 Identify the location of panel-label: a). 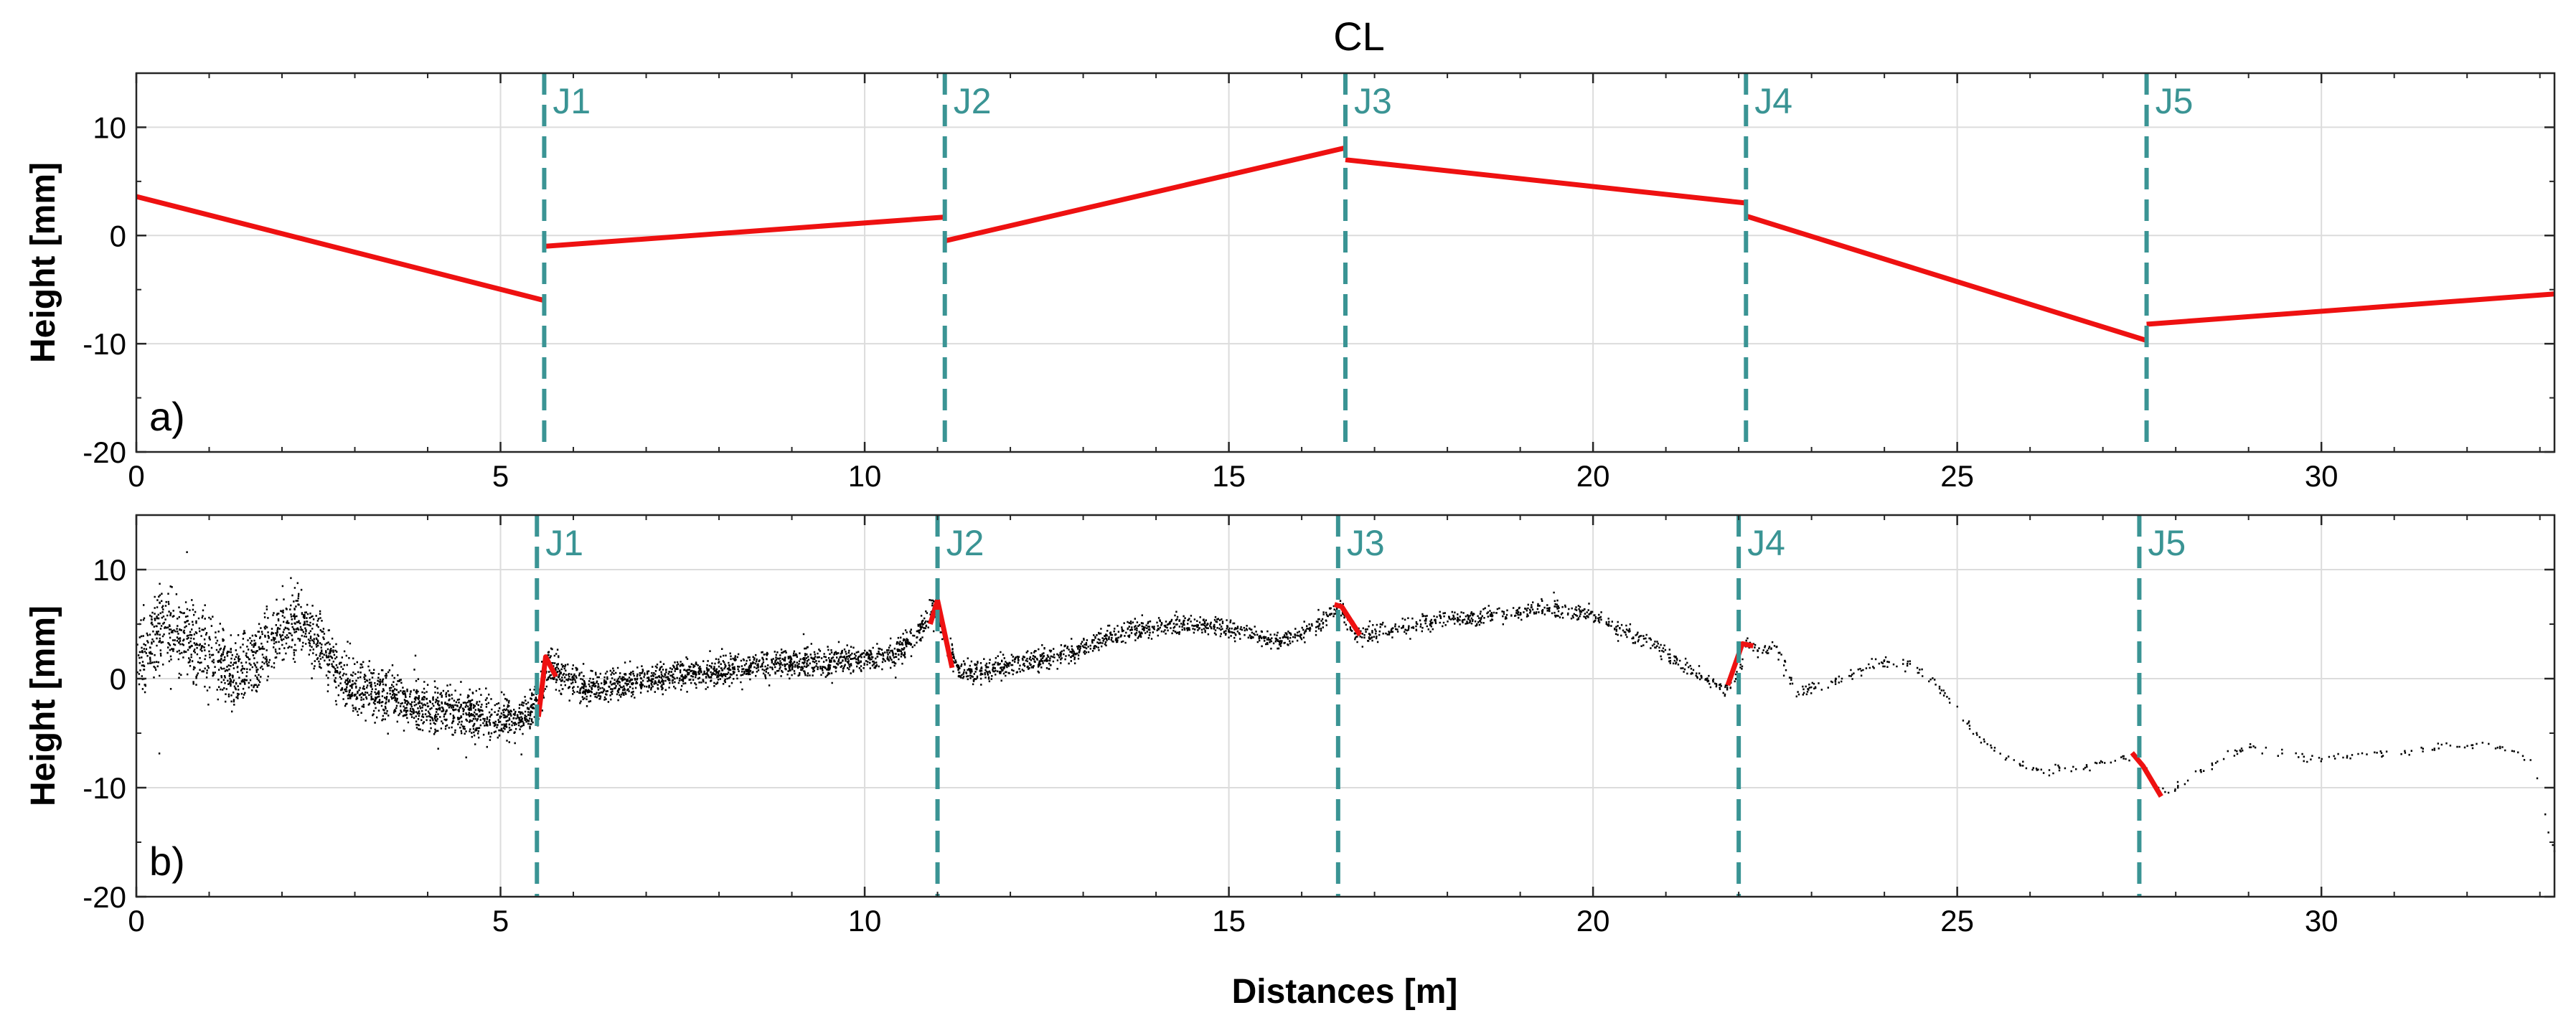
(167, 416).